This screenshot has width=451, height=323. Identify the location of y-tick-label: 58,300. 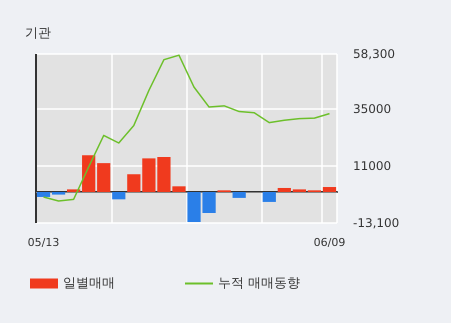
(374, 54).